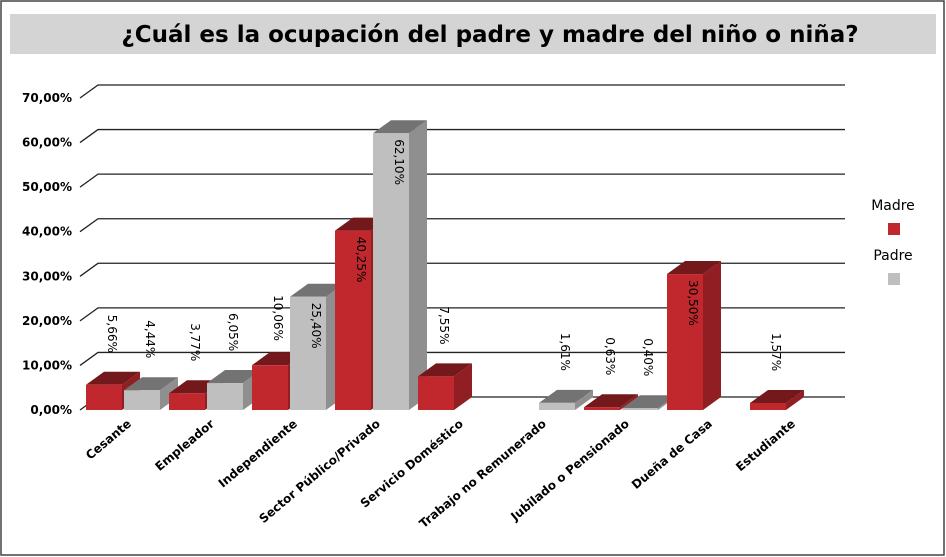  Describe the element at coordinates (892, 256) in the screenshot. I see `legend-label: Padre` at that location.